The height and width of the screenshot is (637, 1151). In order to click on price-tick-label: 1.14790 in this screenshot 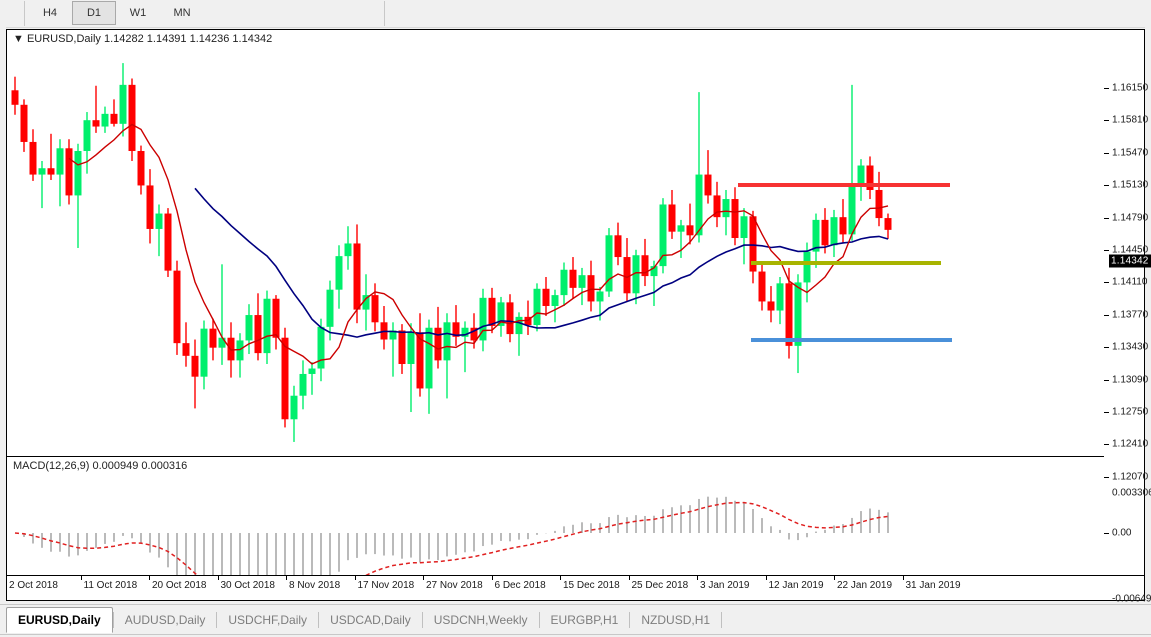, I will do `click(1130, 218)`.